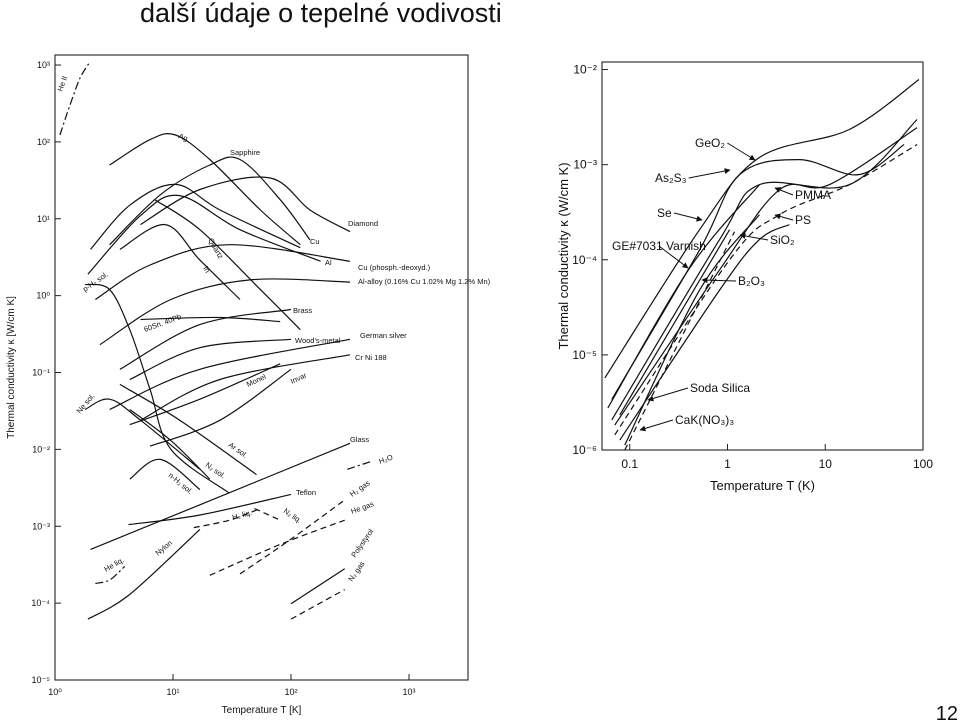 The width and height of the screenshot is (960, 728). I want to click on curve-label: Monel, so click(256, 380).